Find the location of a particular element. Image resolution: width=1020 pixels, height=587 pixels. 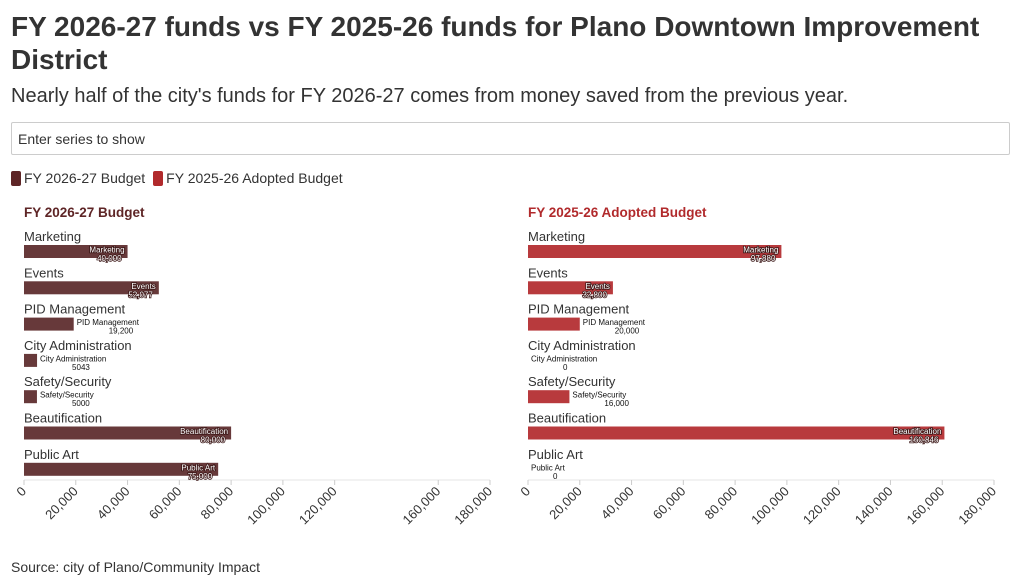

bar-value-label: 5000 is located at coordinates (81, 403).